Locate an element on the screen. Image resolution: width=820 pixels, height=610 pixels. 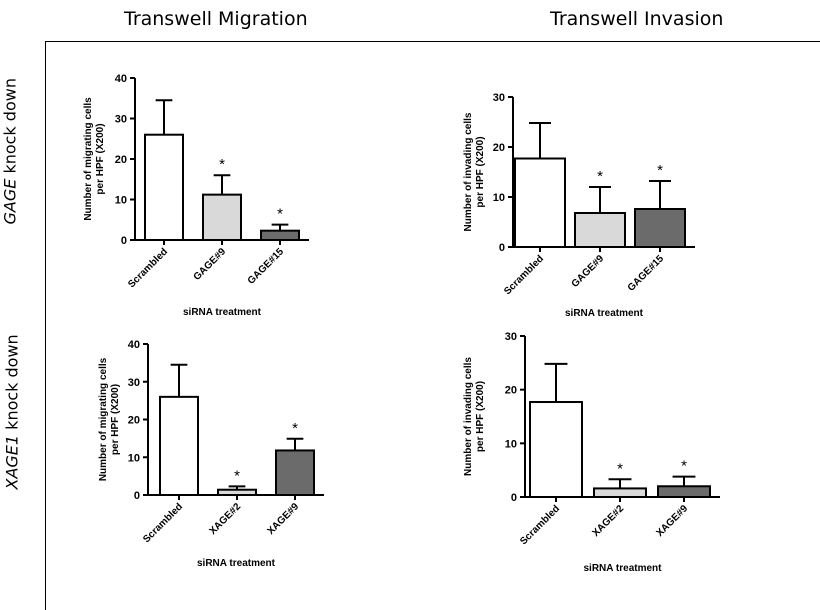
row-header-gage-gene: GAGE is located at coordinates (10, 201).